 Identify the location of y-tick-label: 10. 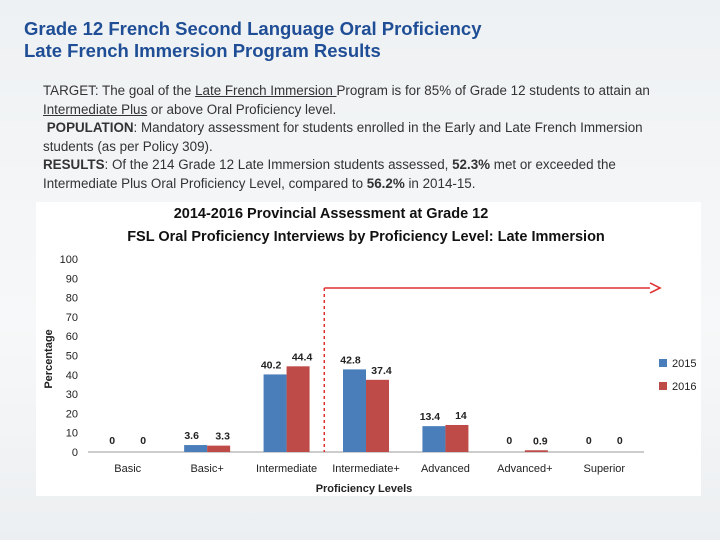
(72, 434).